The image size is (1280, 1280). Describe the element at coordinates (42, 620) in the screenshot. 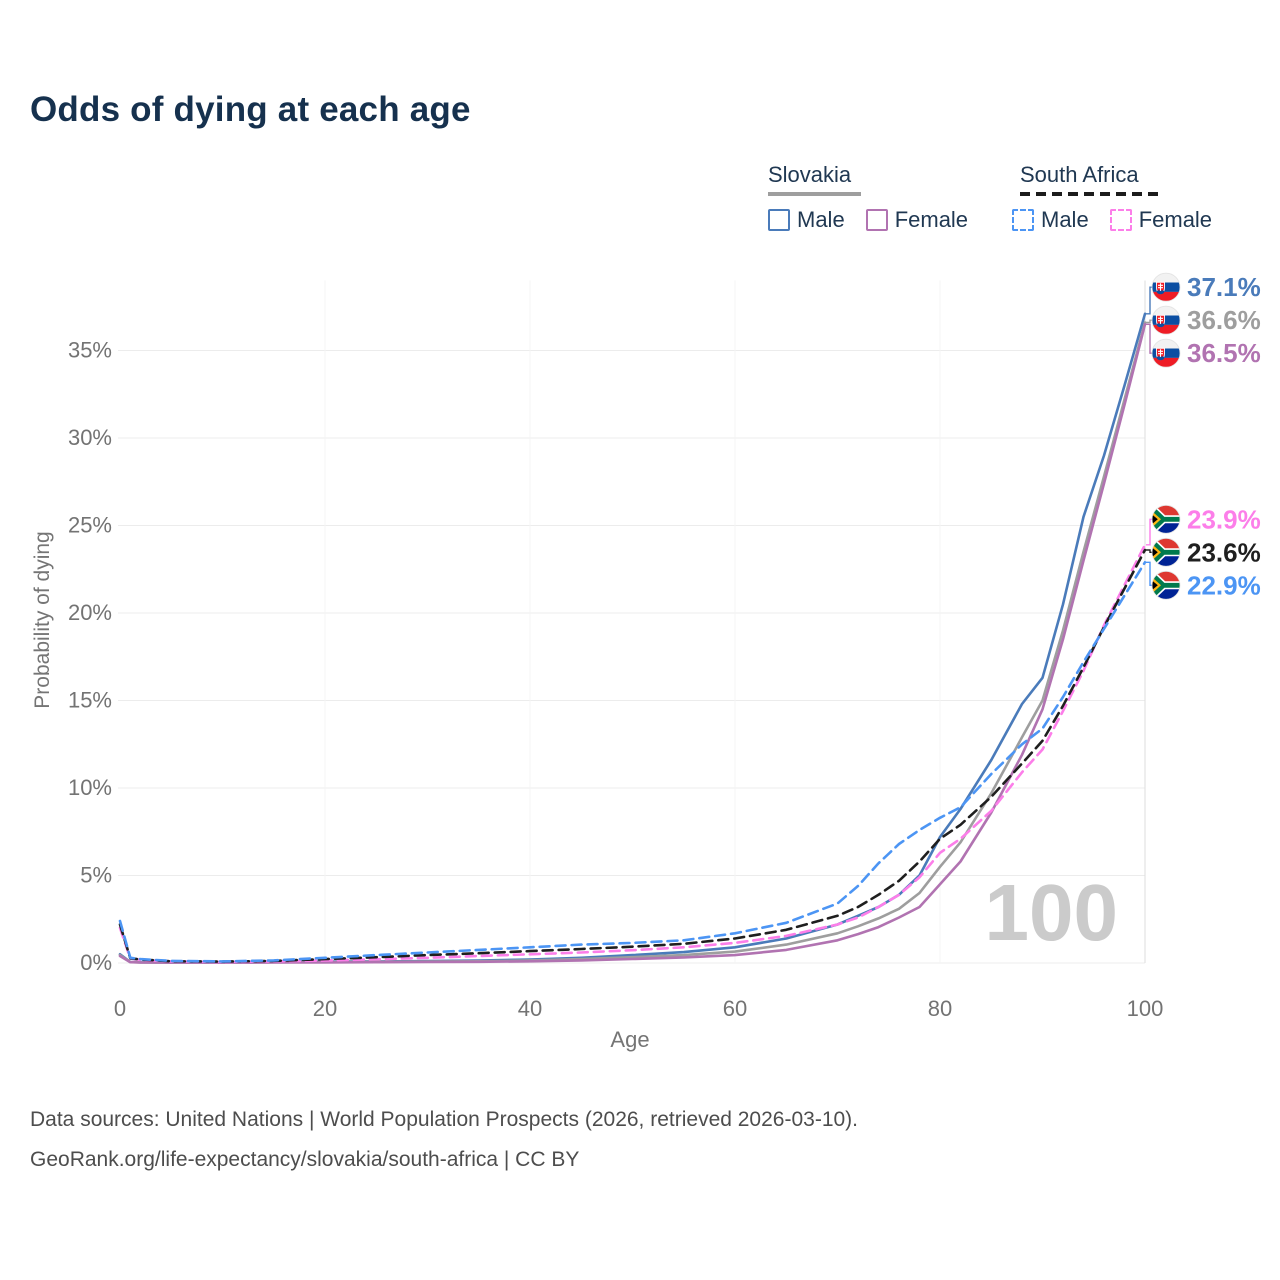

I see `y-axis-title: Probability of dying` at that location.